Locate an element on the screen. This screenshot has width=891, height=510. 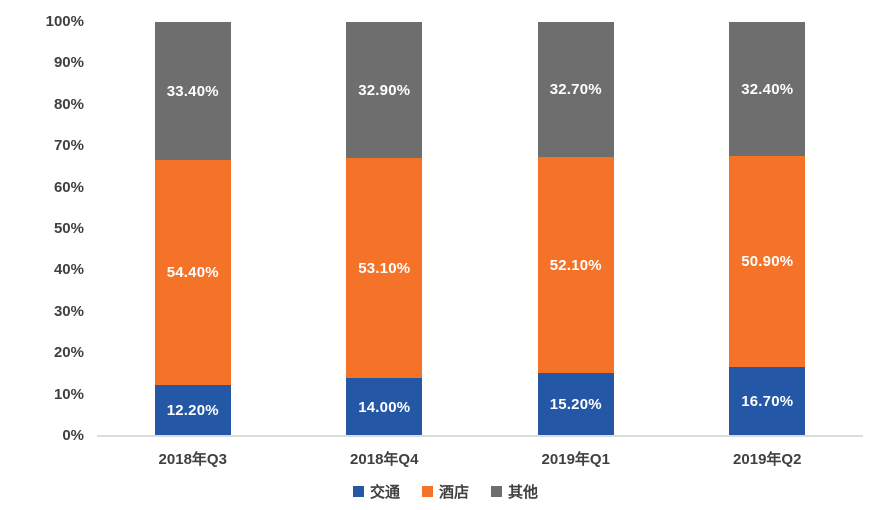
x-axis-label-2018年Q3: 2018年Q3 is located at coordinates (192, 459).